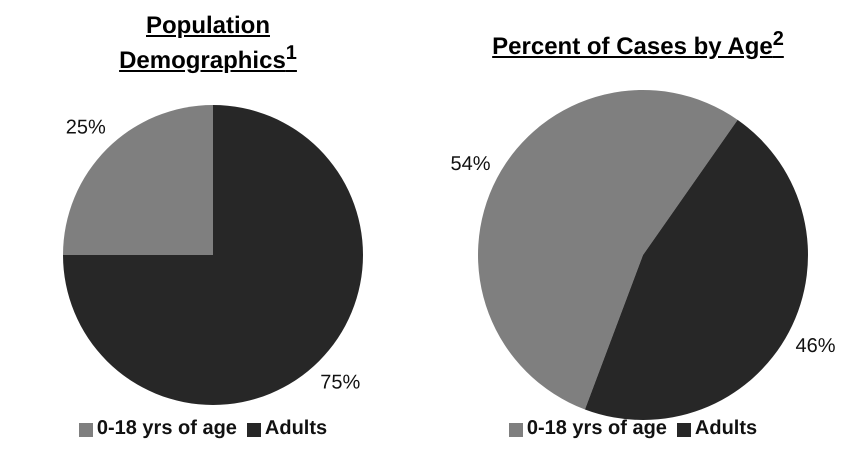 Image resolution: width=866 pixels, height=453 pixels. Describe the element at coordinates (815, 345) in the screenshot. I see `data-label: 46%` at that location.